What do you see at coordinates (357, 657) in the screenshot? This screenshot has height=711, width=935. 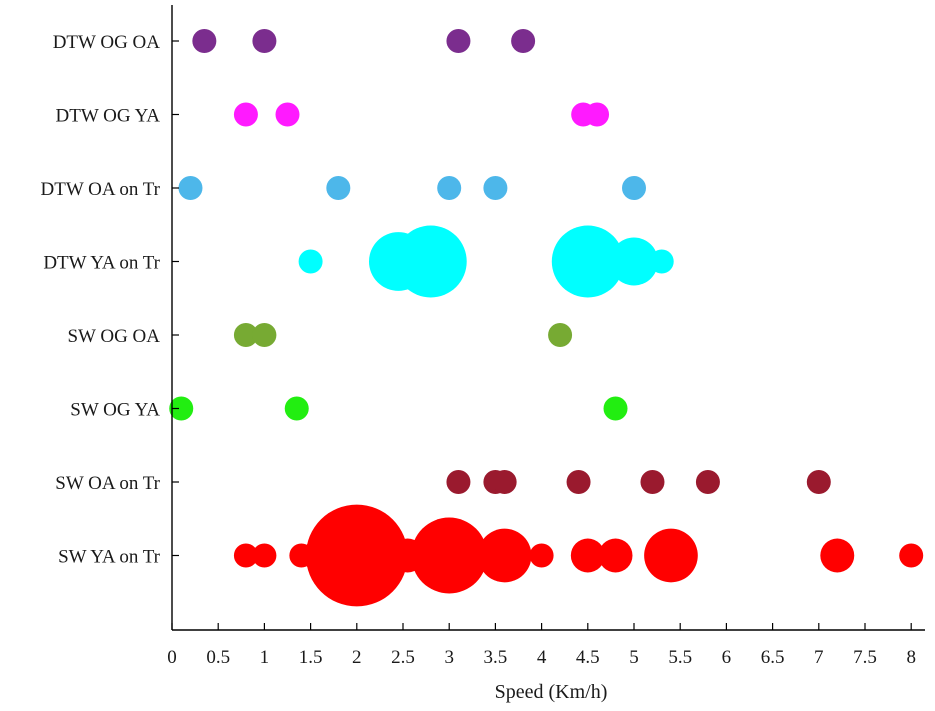 I see `x-tick-label: 2` at bounding box center [357, 657].